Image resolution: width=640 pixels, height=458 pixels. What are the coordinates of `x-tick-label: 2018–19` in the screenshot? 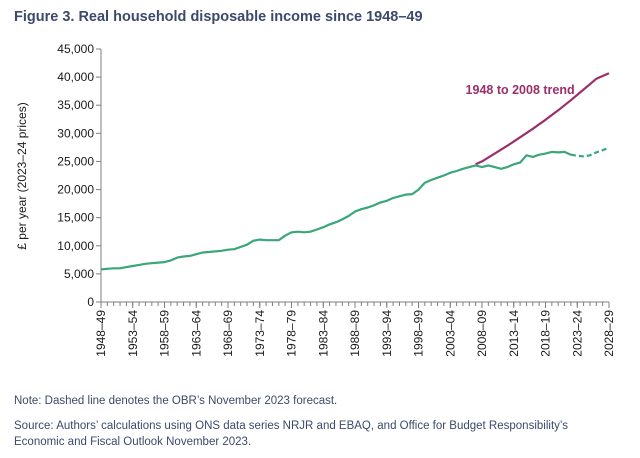 It's located at (546, 333).